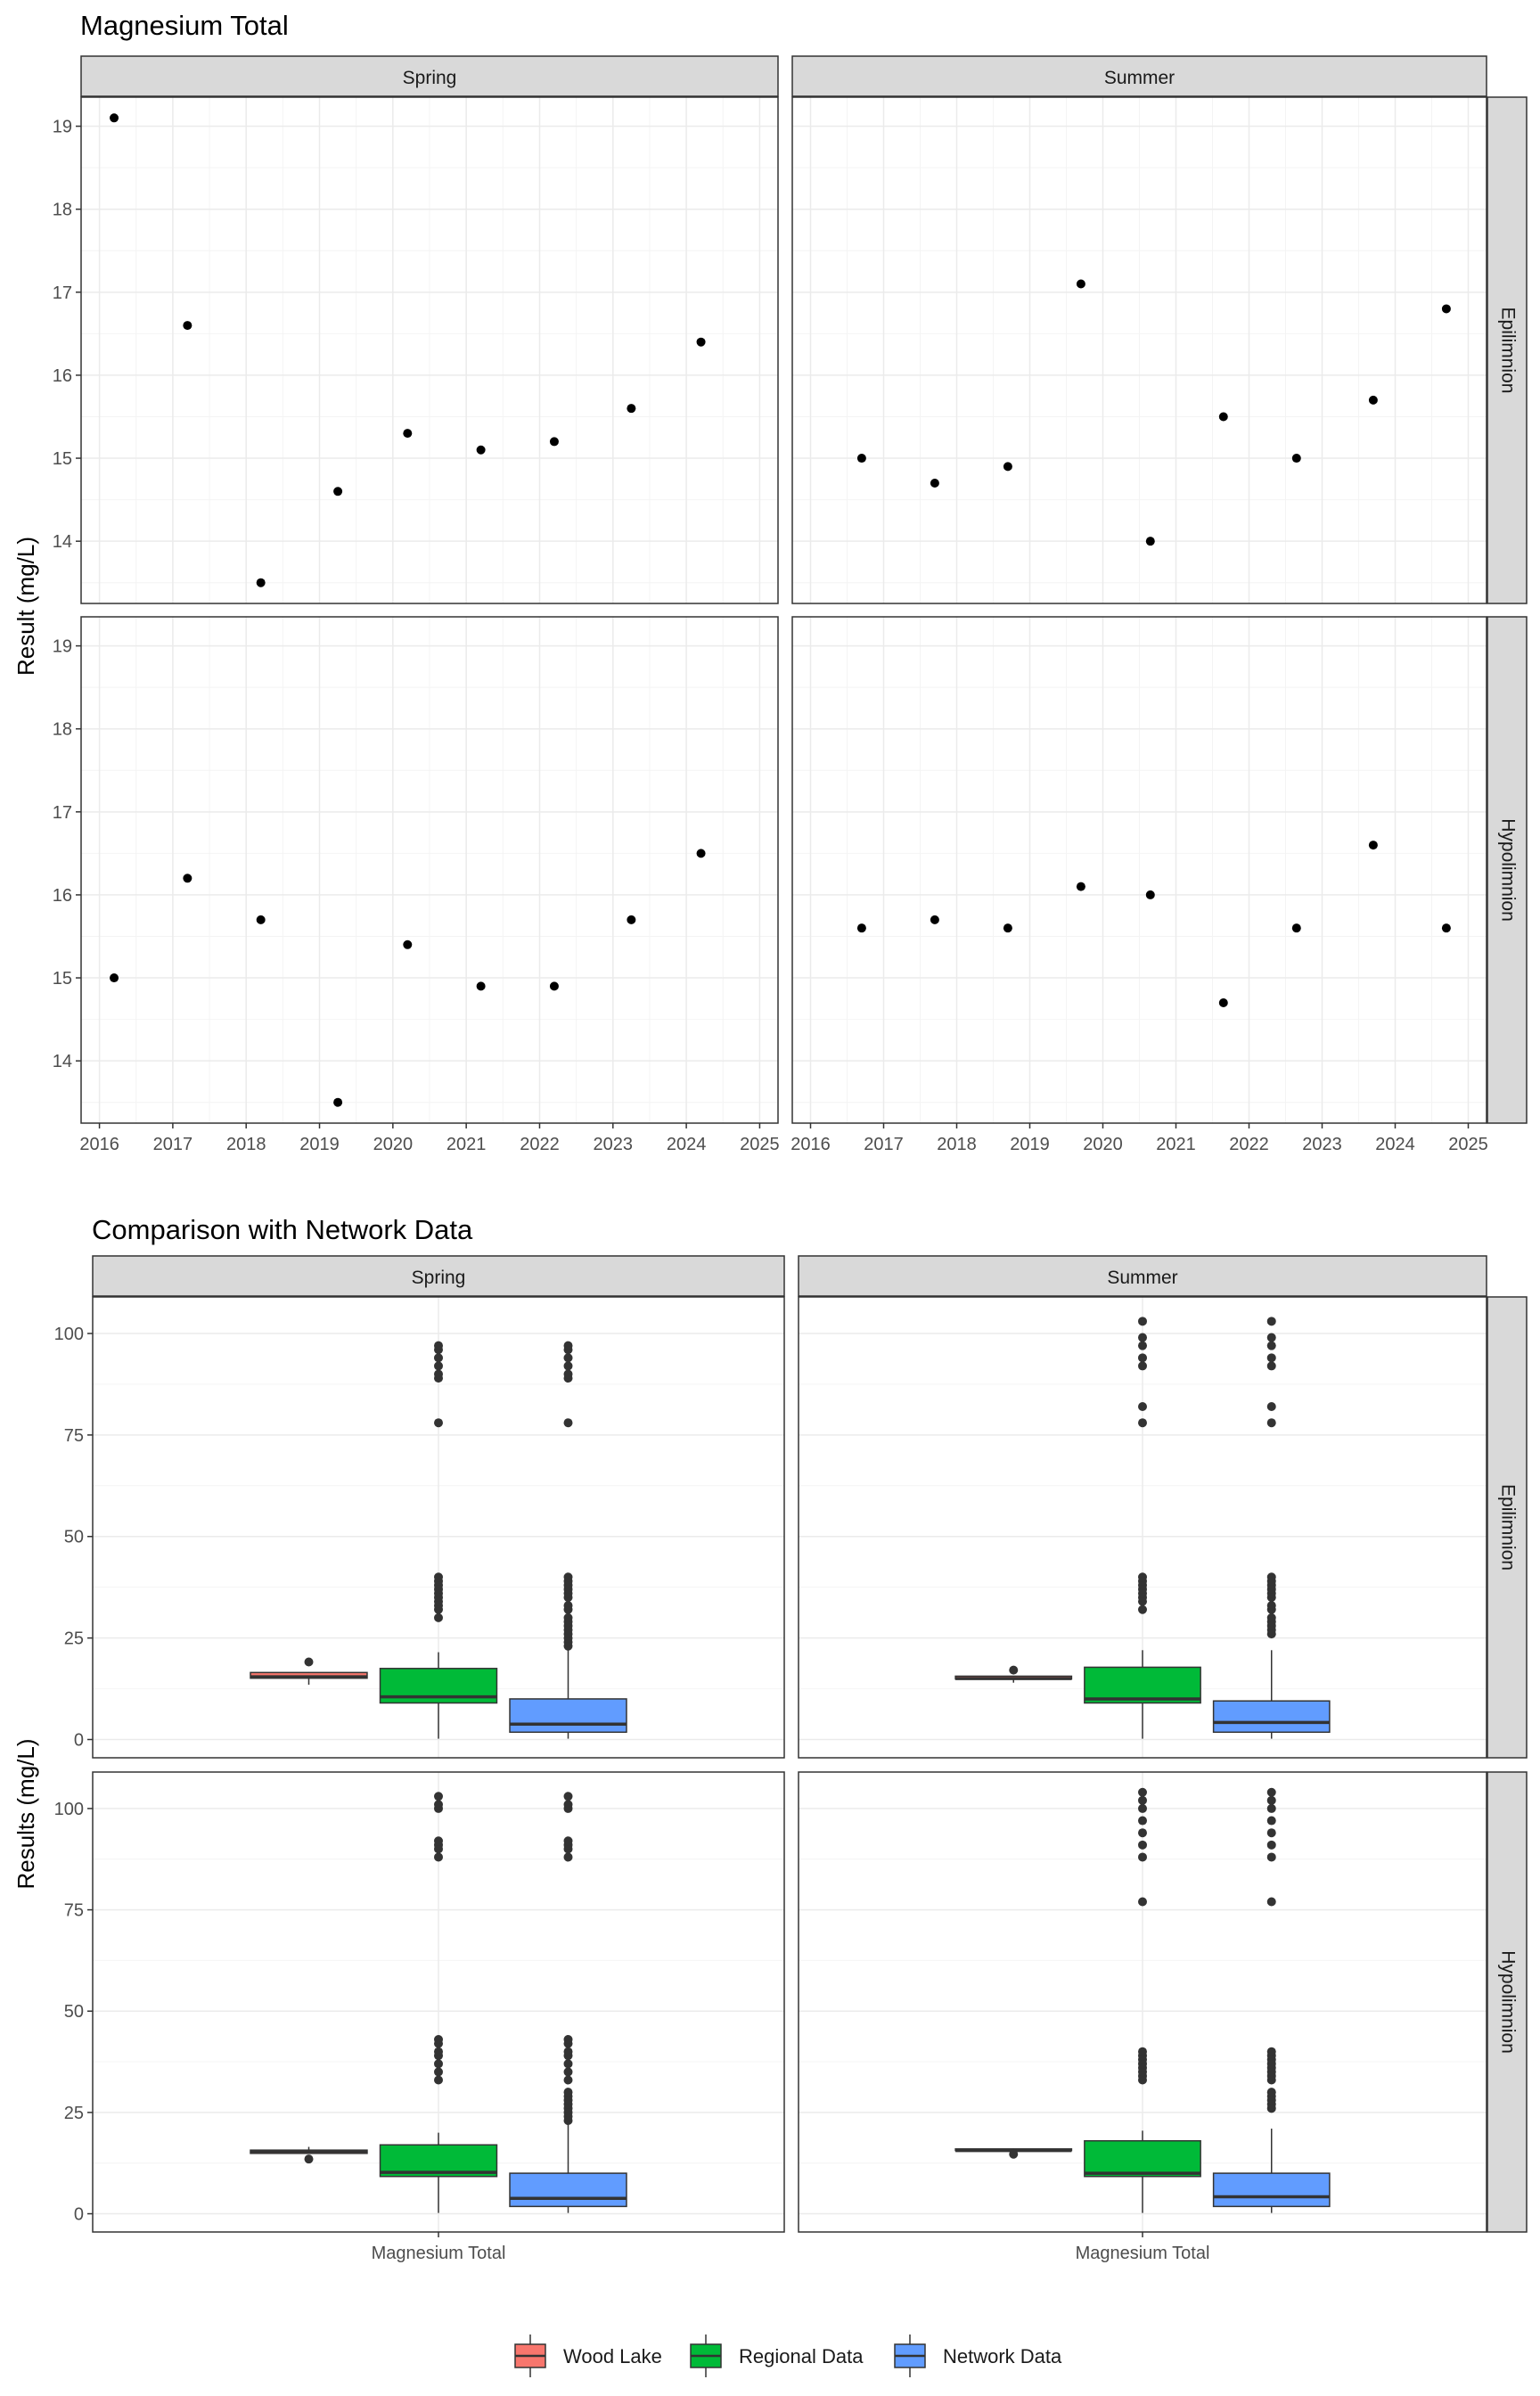 This screenshot has width=1540, height=2396. Describe the element at coordinates (1507, 350) in the screenshot. I see `facet-strip-epilimnion` at that location.